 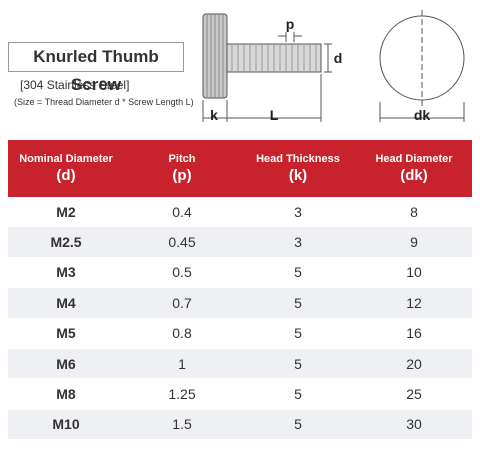 What do you see at coordinates (414, 302) in the screenshot?
I see `table-cell: 12` at bounding box center [414, 302].